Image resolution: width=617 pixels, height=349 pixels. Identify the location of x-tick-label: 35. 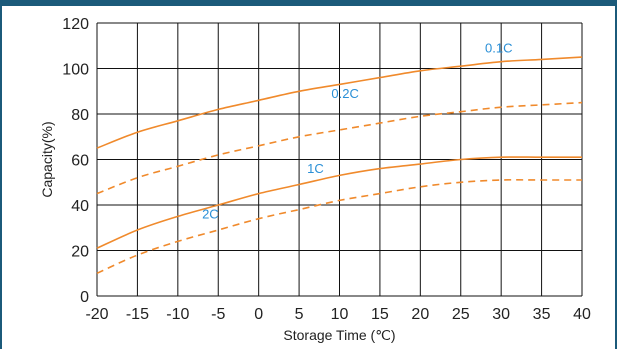
(542, 314).